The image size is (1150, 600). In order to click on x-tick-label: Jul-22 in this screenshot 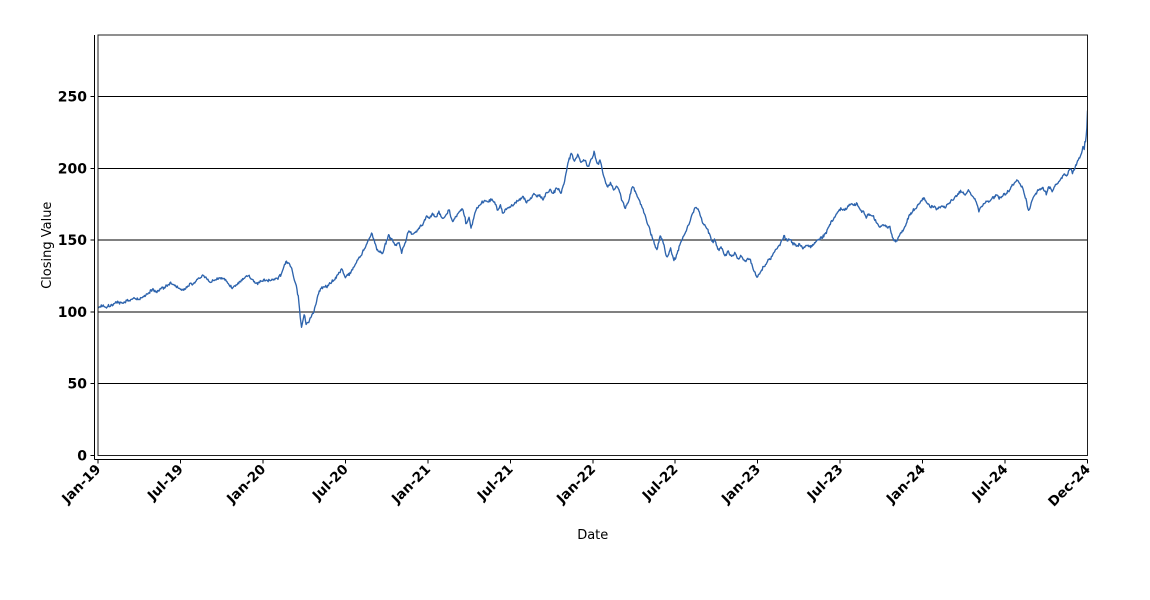, I will do `click(660, 483)`.